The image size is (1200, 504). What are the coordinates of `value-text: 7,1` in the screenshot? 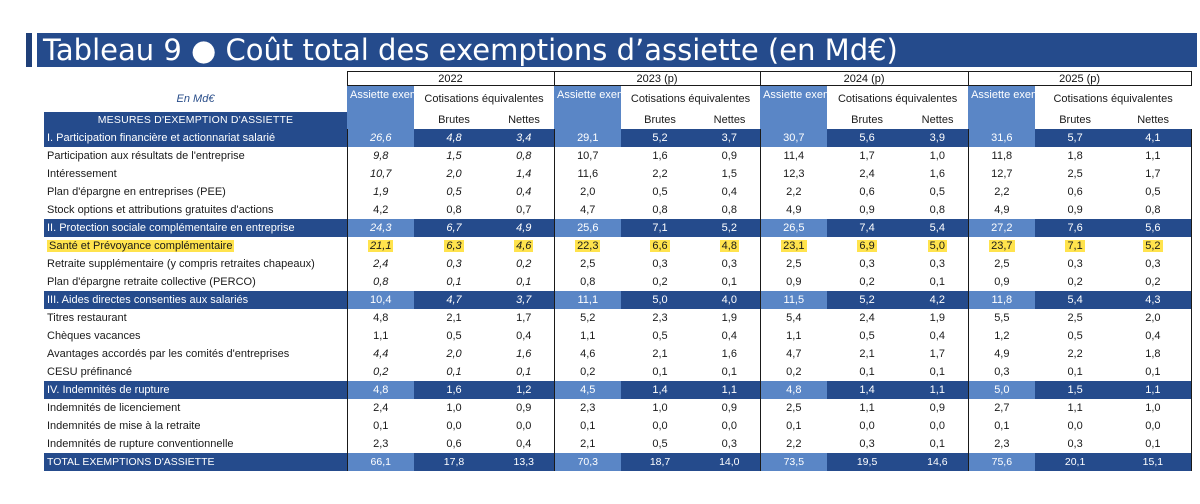 It's located at (1075, 245).